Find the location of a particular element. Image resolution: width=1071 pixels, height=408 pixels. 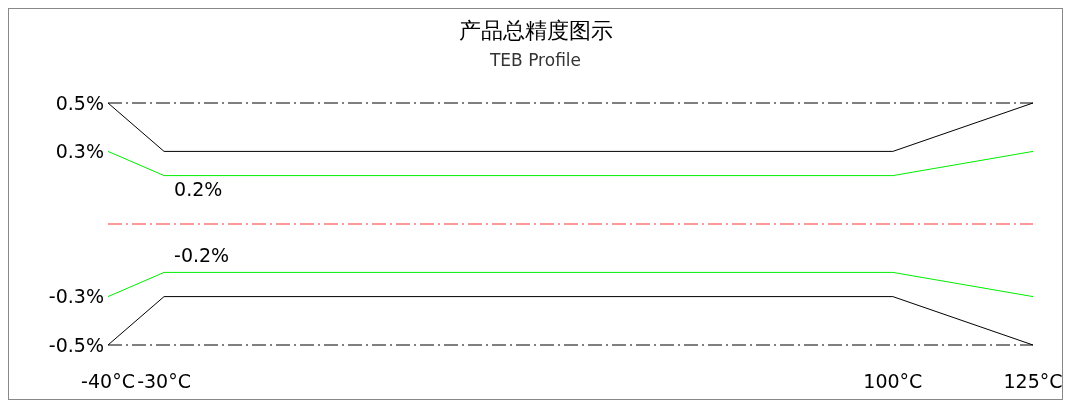

chart-subtitle: TEB Profile is located at coordinates (535, 60).